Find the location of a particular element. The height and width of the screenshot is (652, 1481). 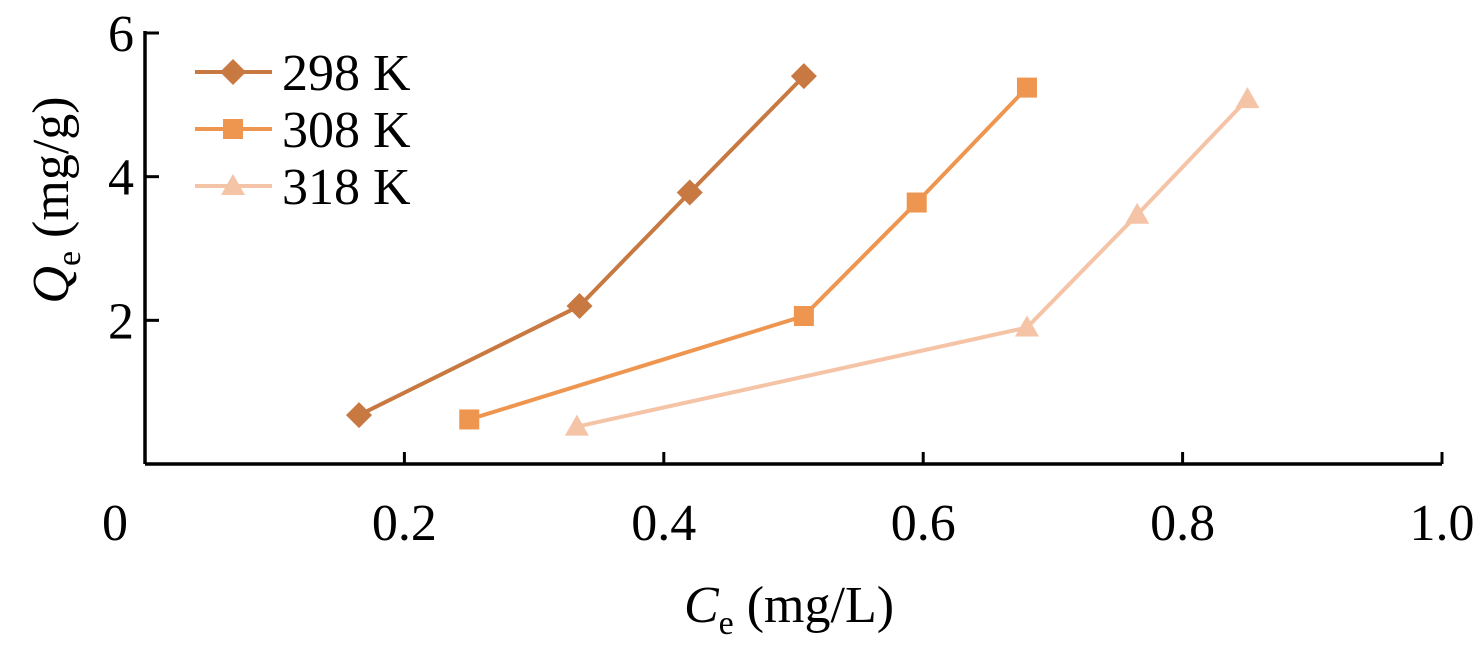

y-ticks: 2 4 6 is located at coordinates (133, 178).